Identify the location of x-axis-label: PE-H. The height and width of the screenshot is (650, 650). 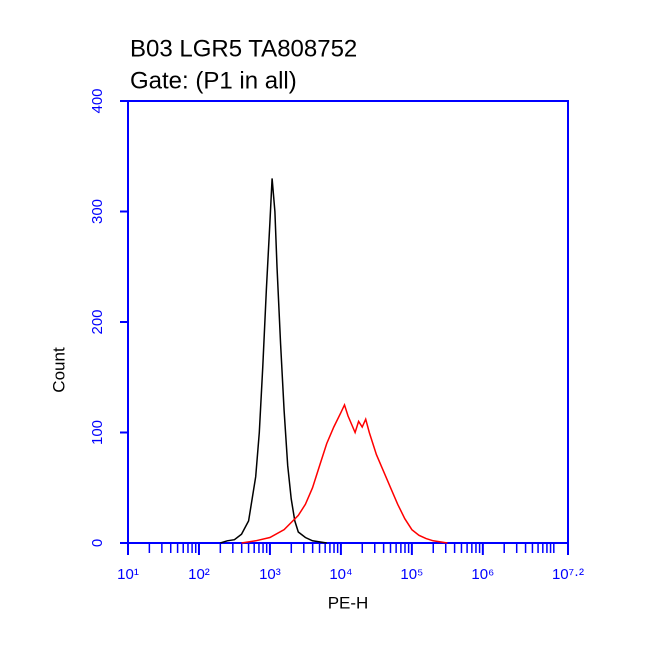
(348, 602).